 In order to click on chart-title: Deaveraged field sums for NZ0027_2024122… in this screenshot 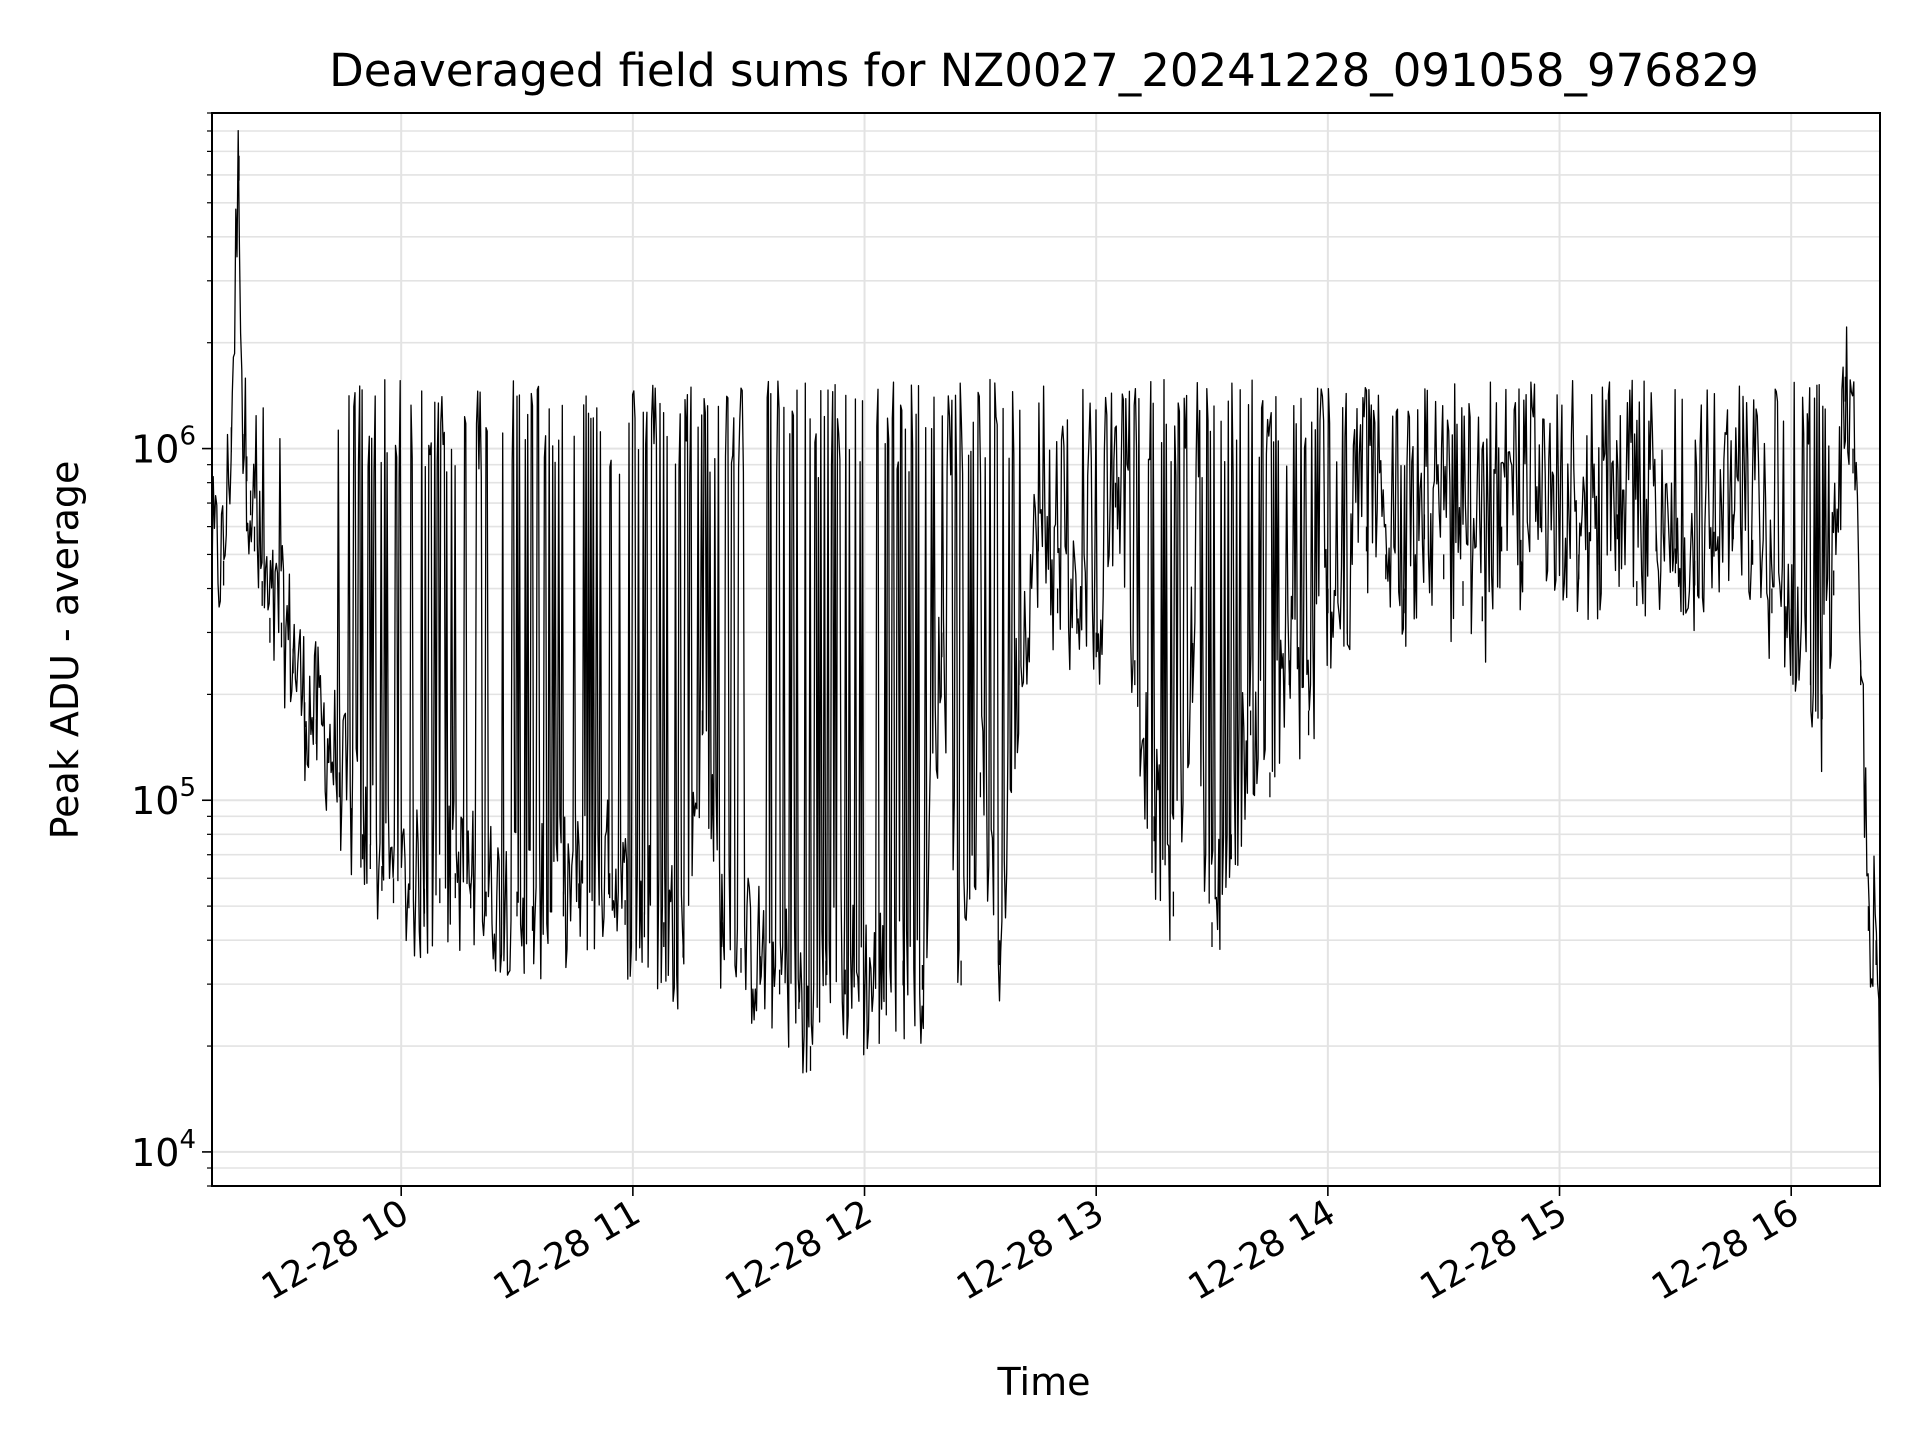, I will do `click(1044, 70)`.